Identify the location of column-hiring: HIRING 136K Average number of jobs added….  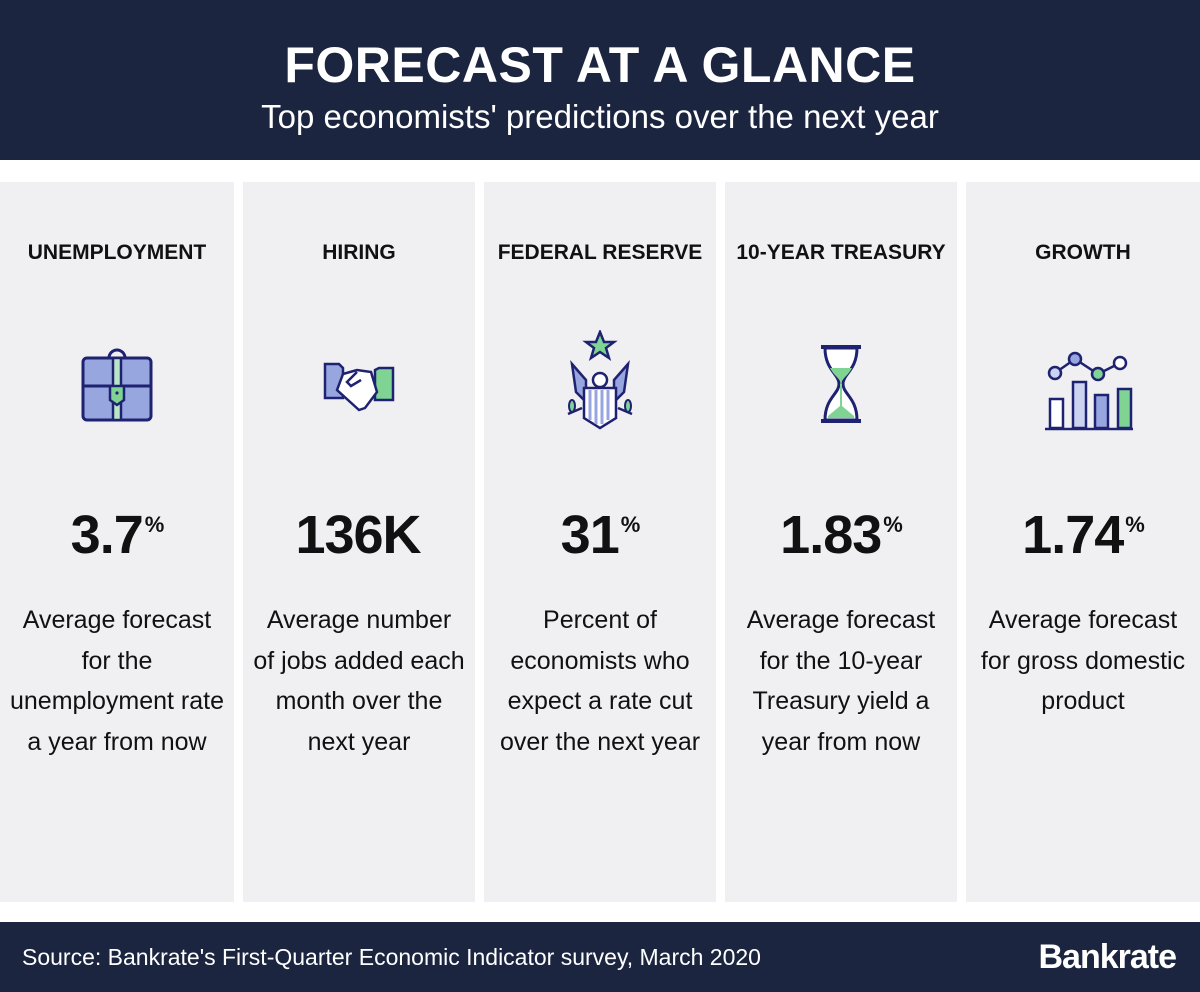
(359, 542).